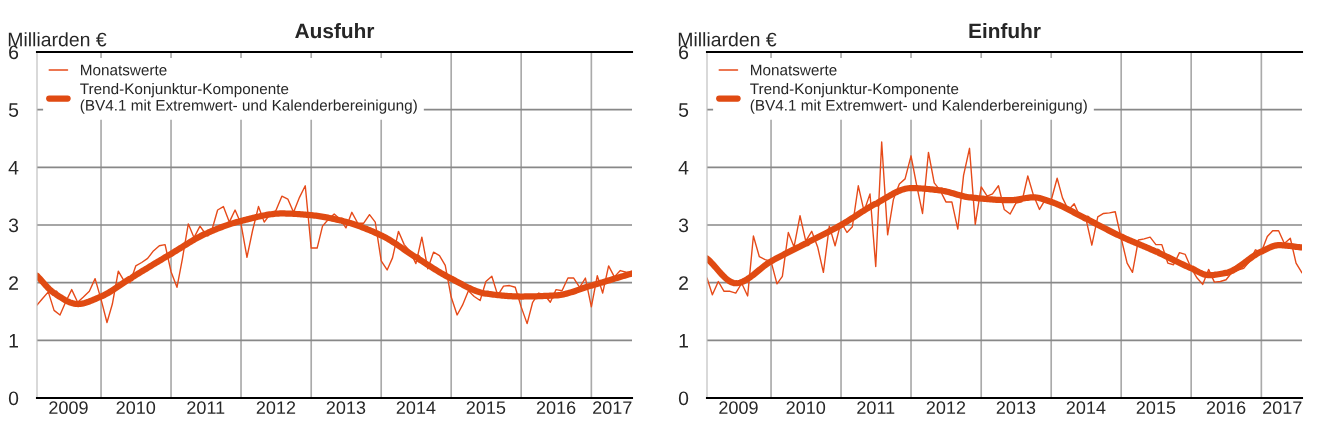  Describe the element at coordinates (1005, 31) in the screenshot. I see `chart-title: Einfuhr` at that location.